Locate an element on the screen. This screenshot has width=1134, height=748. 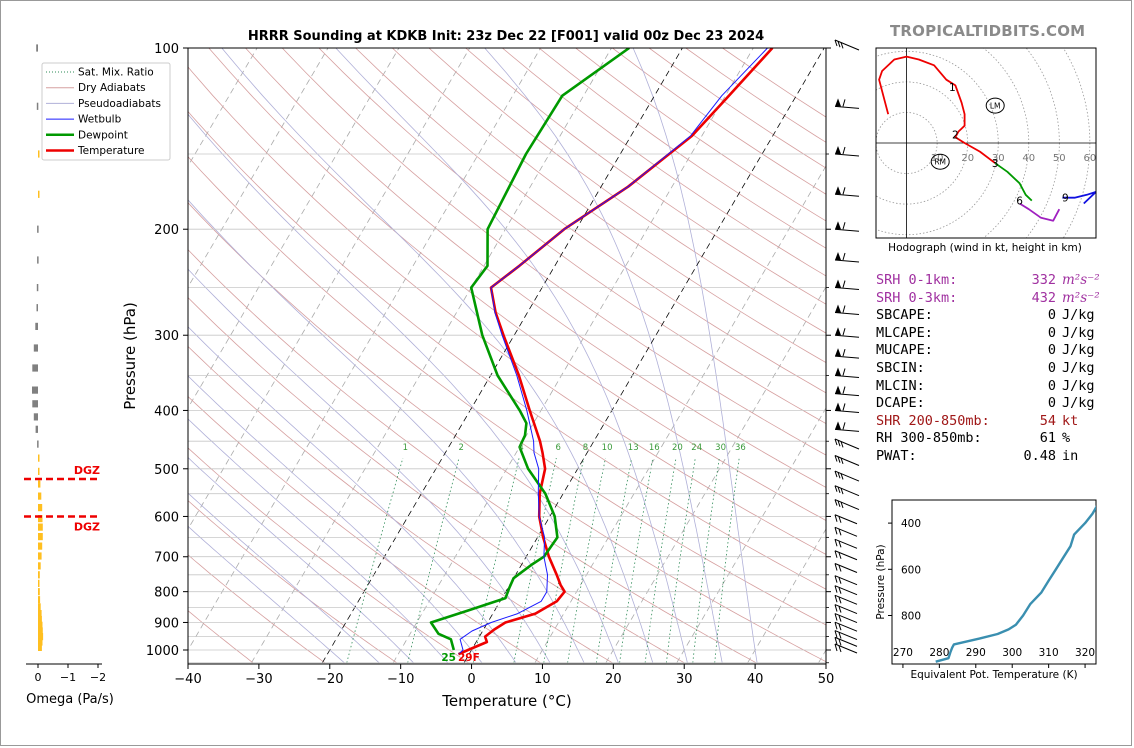
storm-motion-marker is located at coordinates (940, 161).